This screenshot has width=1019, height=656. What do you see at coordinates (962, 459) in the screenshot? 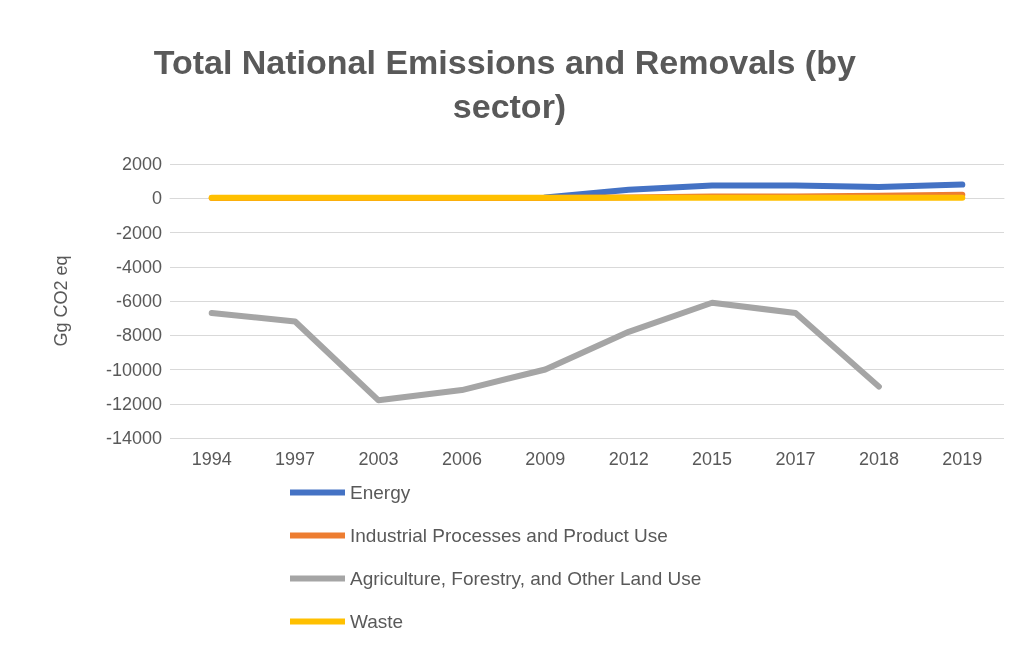
I see `x-tick-label: 2019` at bounding box center [962, 459].